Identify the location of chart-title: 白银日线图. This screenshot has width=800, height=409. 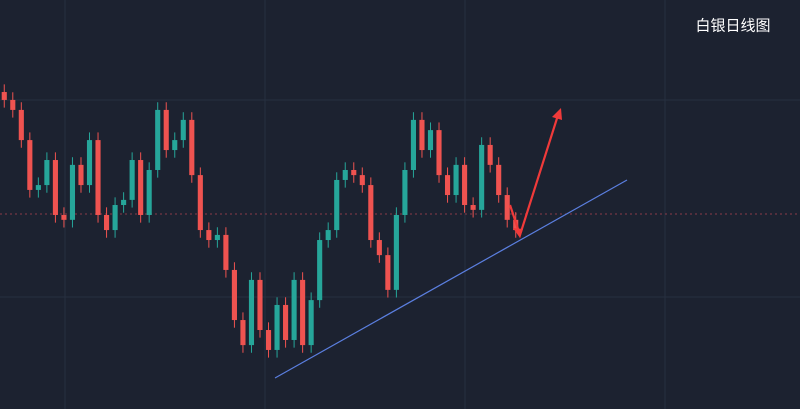
(732, 26).